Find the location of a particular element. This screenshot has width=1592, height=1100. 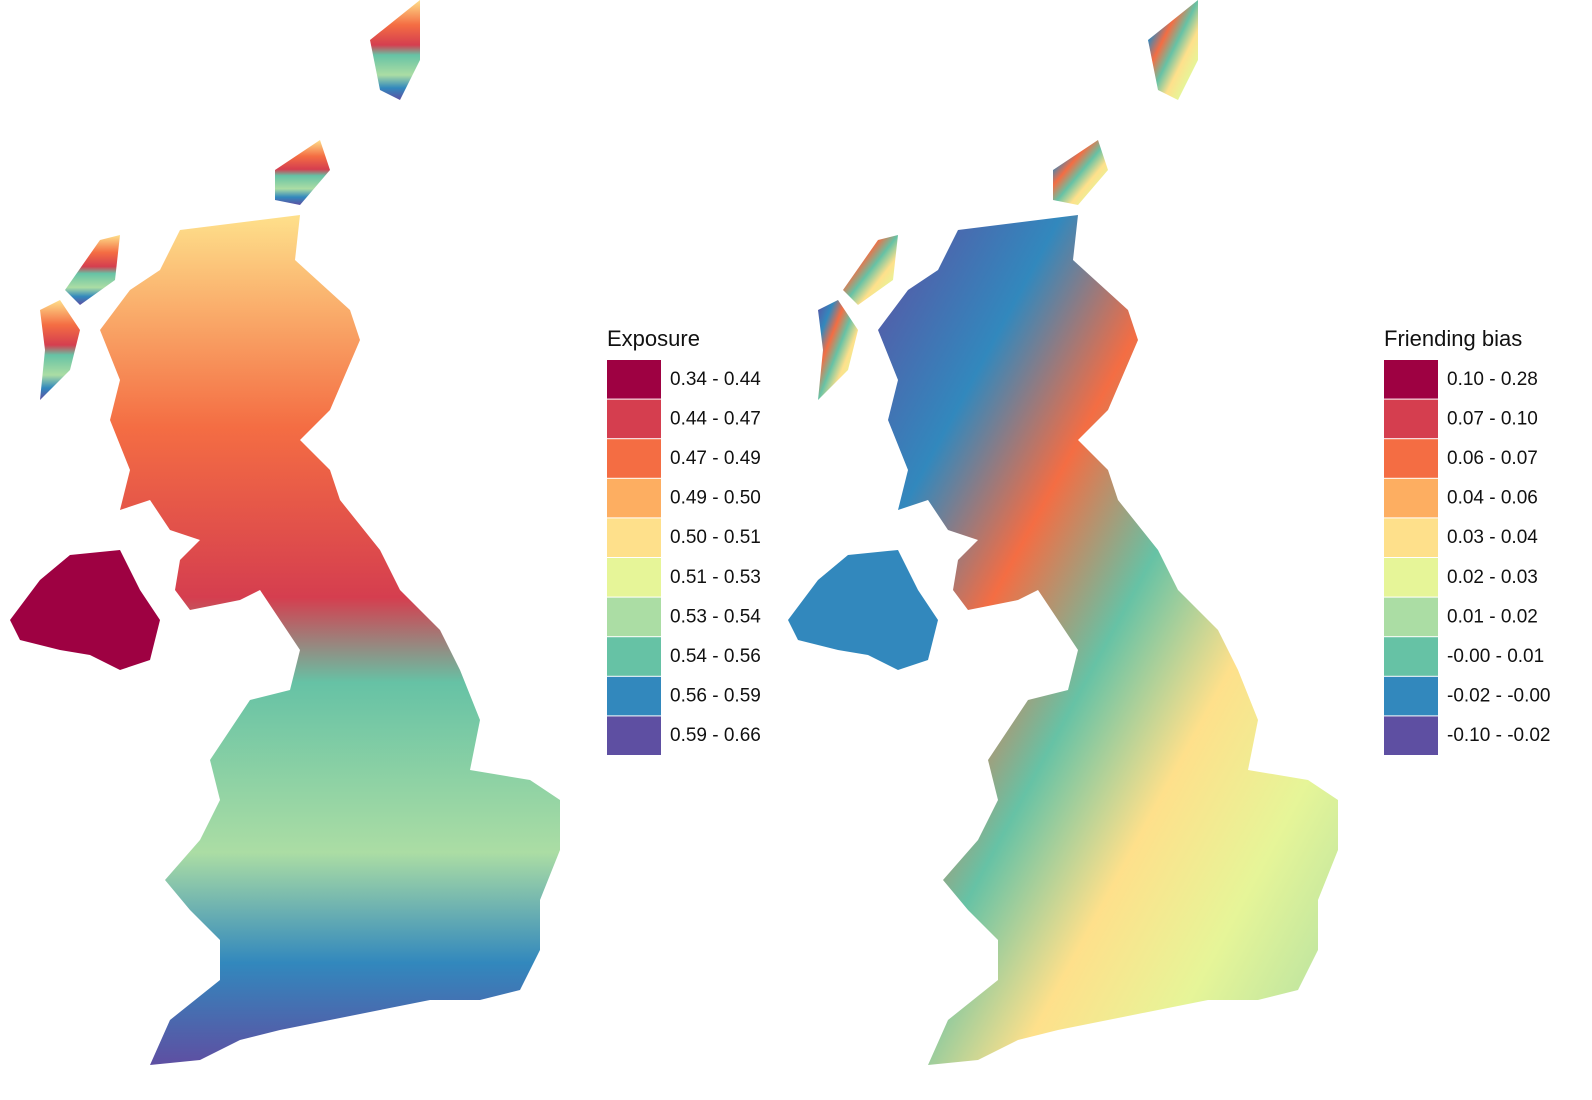

legend-label: 0.59 - 0.66 is located at coordinates (715, 735).